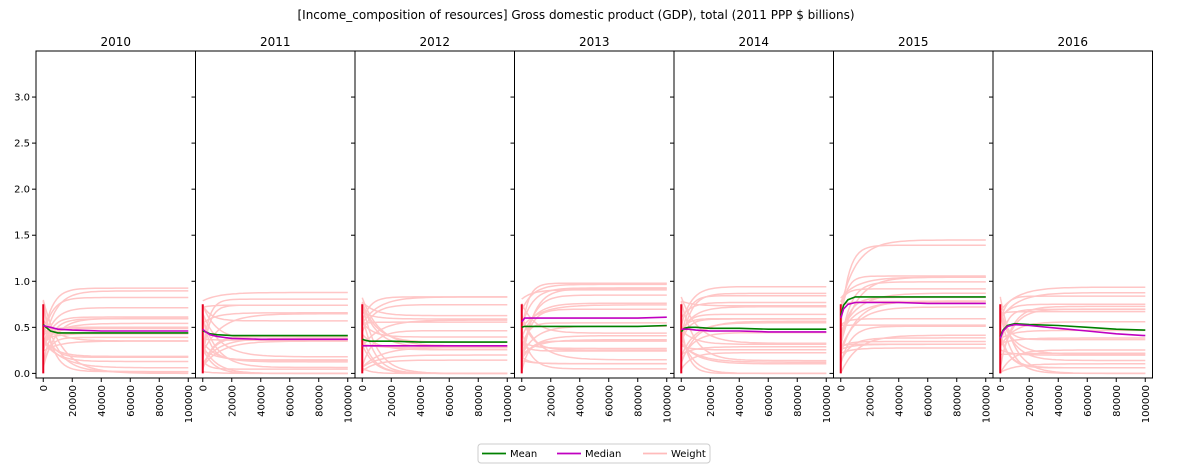  What do you see at coordinates (434, 42) in the screenshot?
I see `panel-title: 2012` at bounding box center [434, 42].